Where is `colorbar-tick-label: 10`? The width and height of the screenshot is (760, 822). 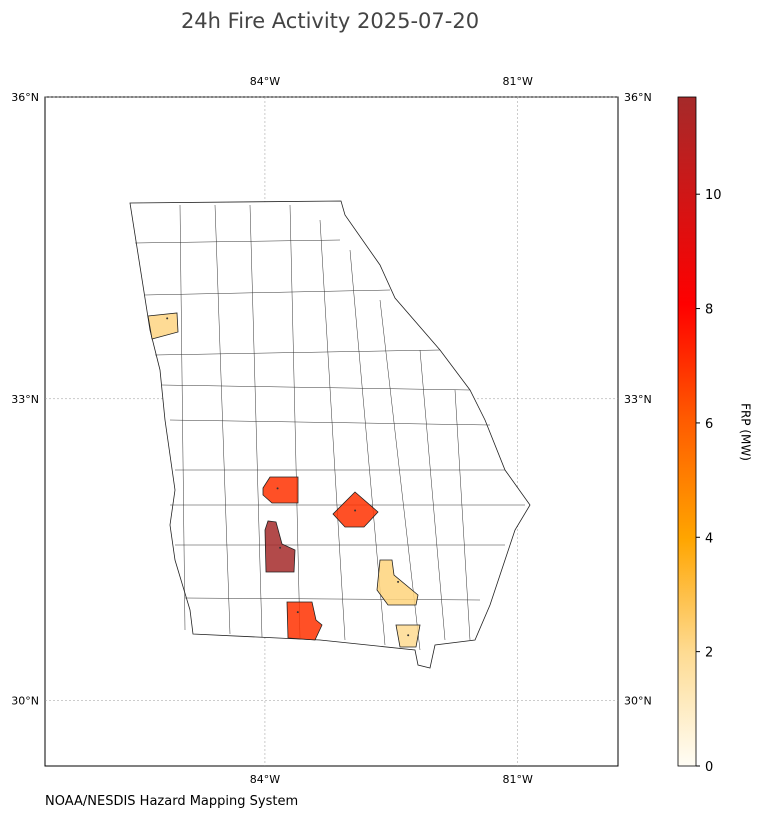 colorbar-tick-label: 10 is located at coordinates (713, 195).